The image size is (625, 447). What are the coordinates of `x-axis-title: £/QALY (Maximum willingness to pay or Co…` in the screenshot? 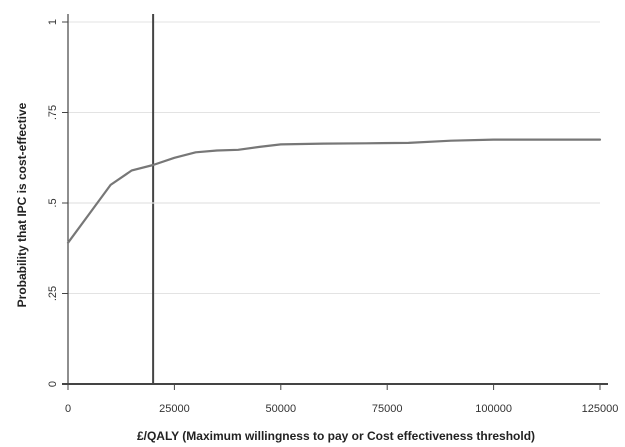 It's located at (336, 436).